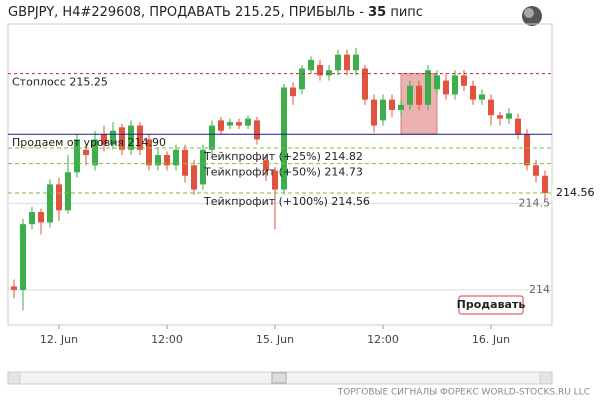  I want to click on scroll-left, so click(14, 378).